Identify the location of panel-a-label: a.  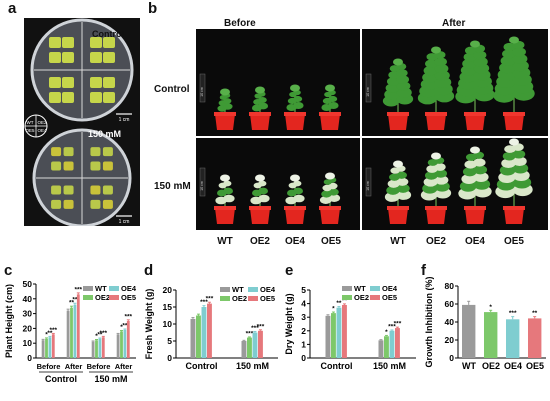
(12, 8).